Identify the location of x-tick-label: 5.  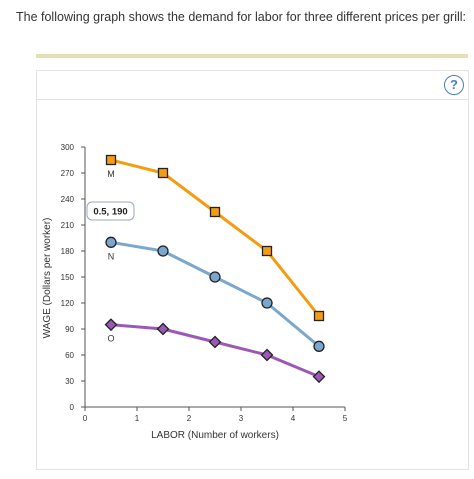
(345, 418).